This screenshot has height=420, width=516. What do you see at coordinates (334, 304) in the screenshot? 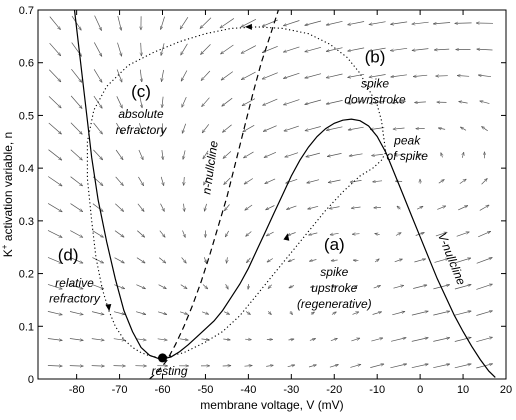
I see `annotation-text: (regenerative)` at bounding box center [334, 304].